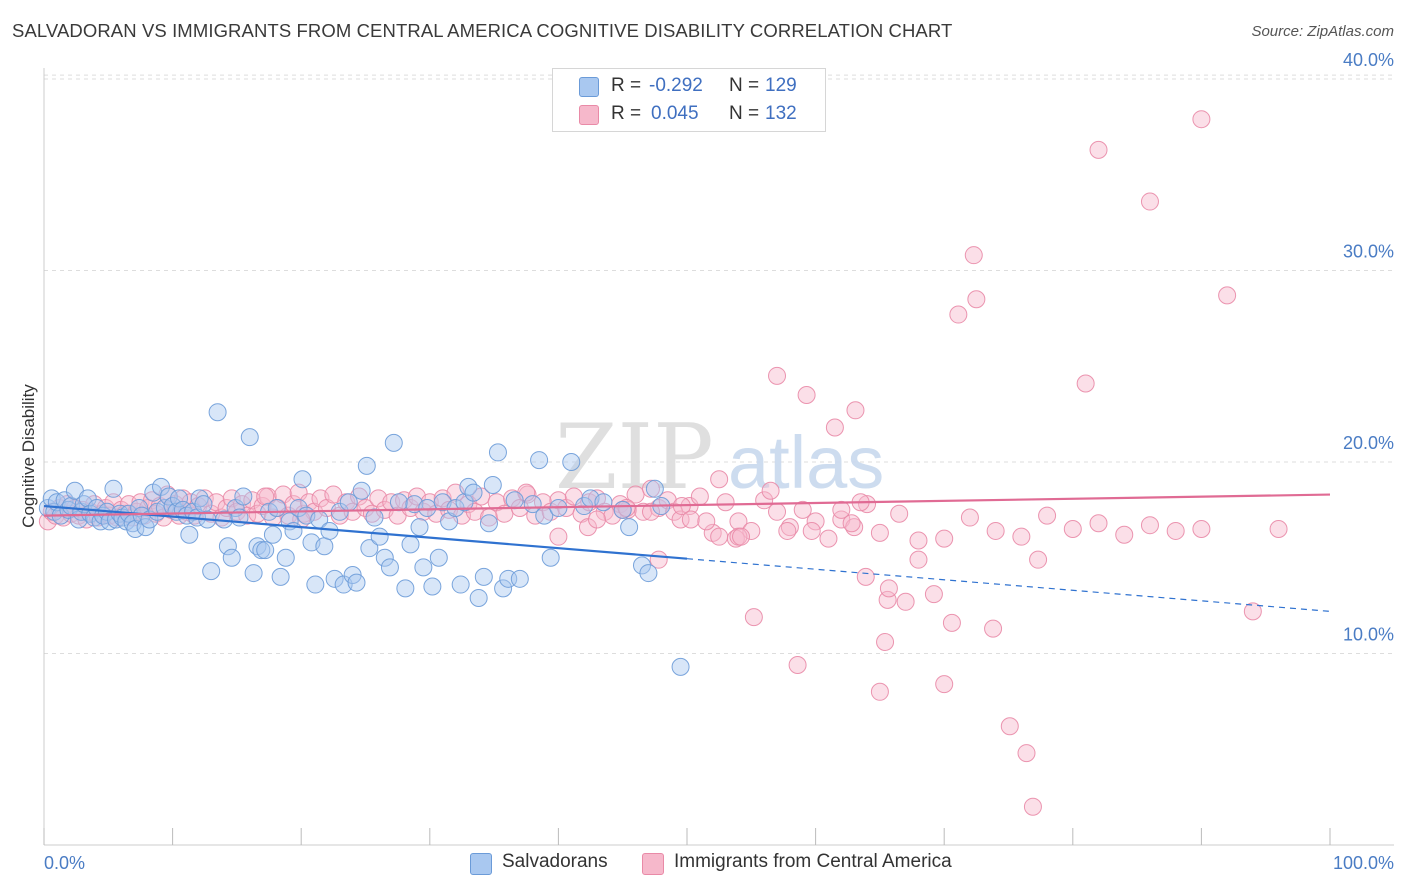 Image resolution: width=1406 pixels, height=892 pixels. Describe the element at coordinates (813, 861) in the screenshot. I see `legend-label: Immigrants from Central America` at that location.